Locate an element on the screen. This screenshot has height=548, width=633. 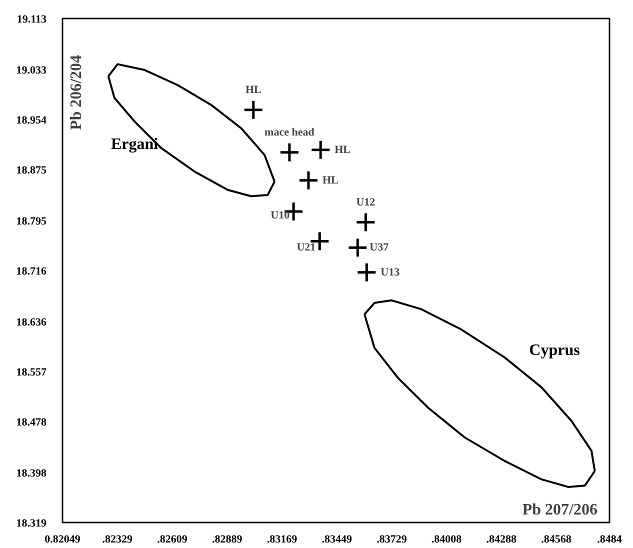
x-tick-label: .82329 is located at coordinates (117, 540).